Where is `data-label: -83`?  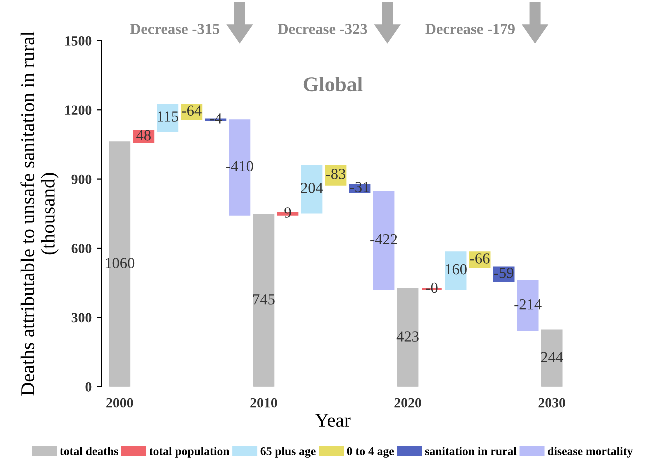 data-label: -83 is located at coordinates (336, 174).